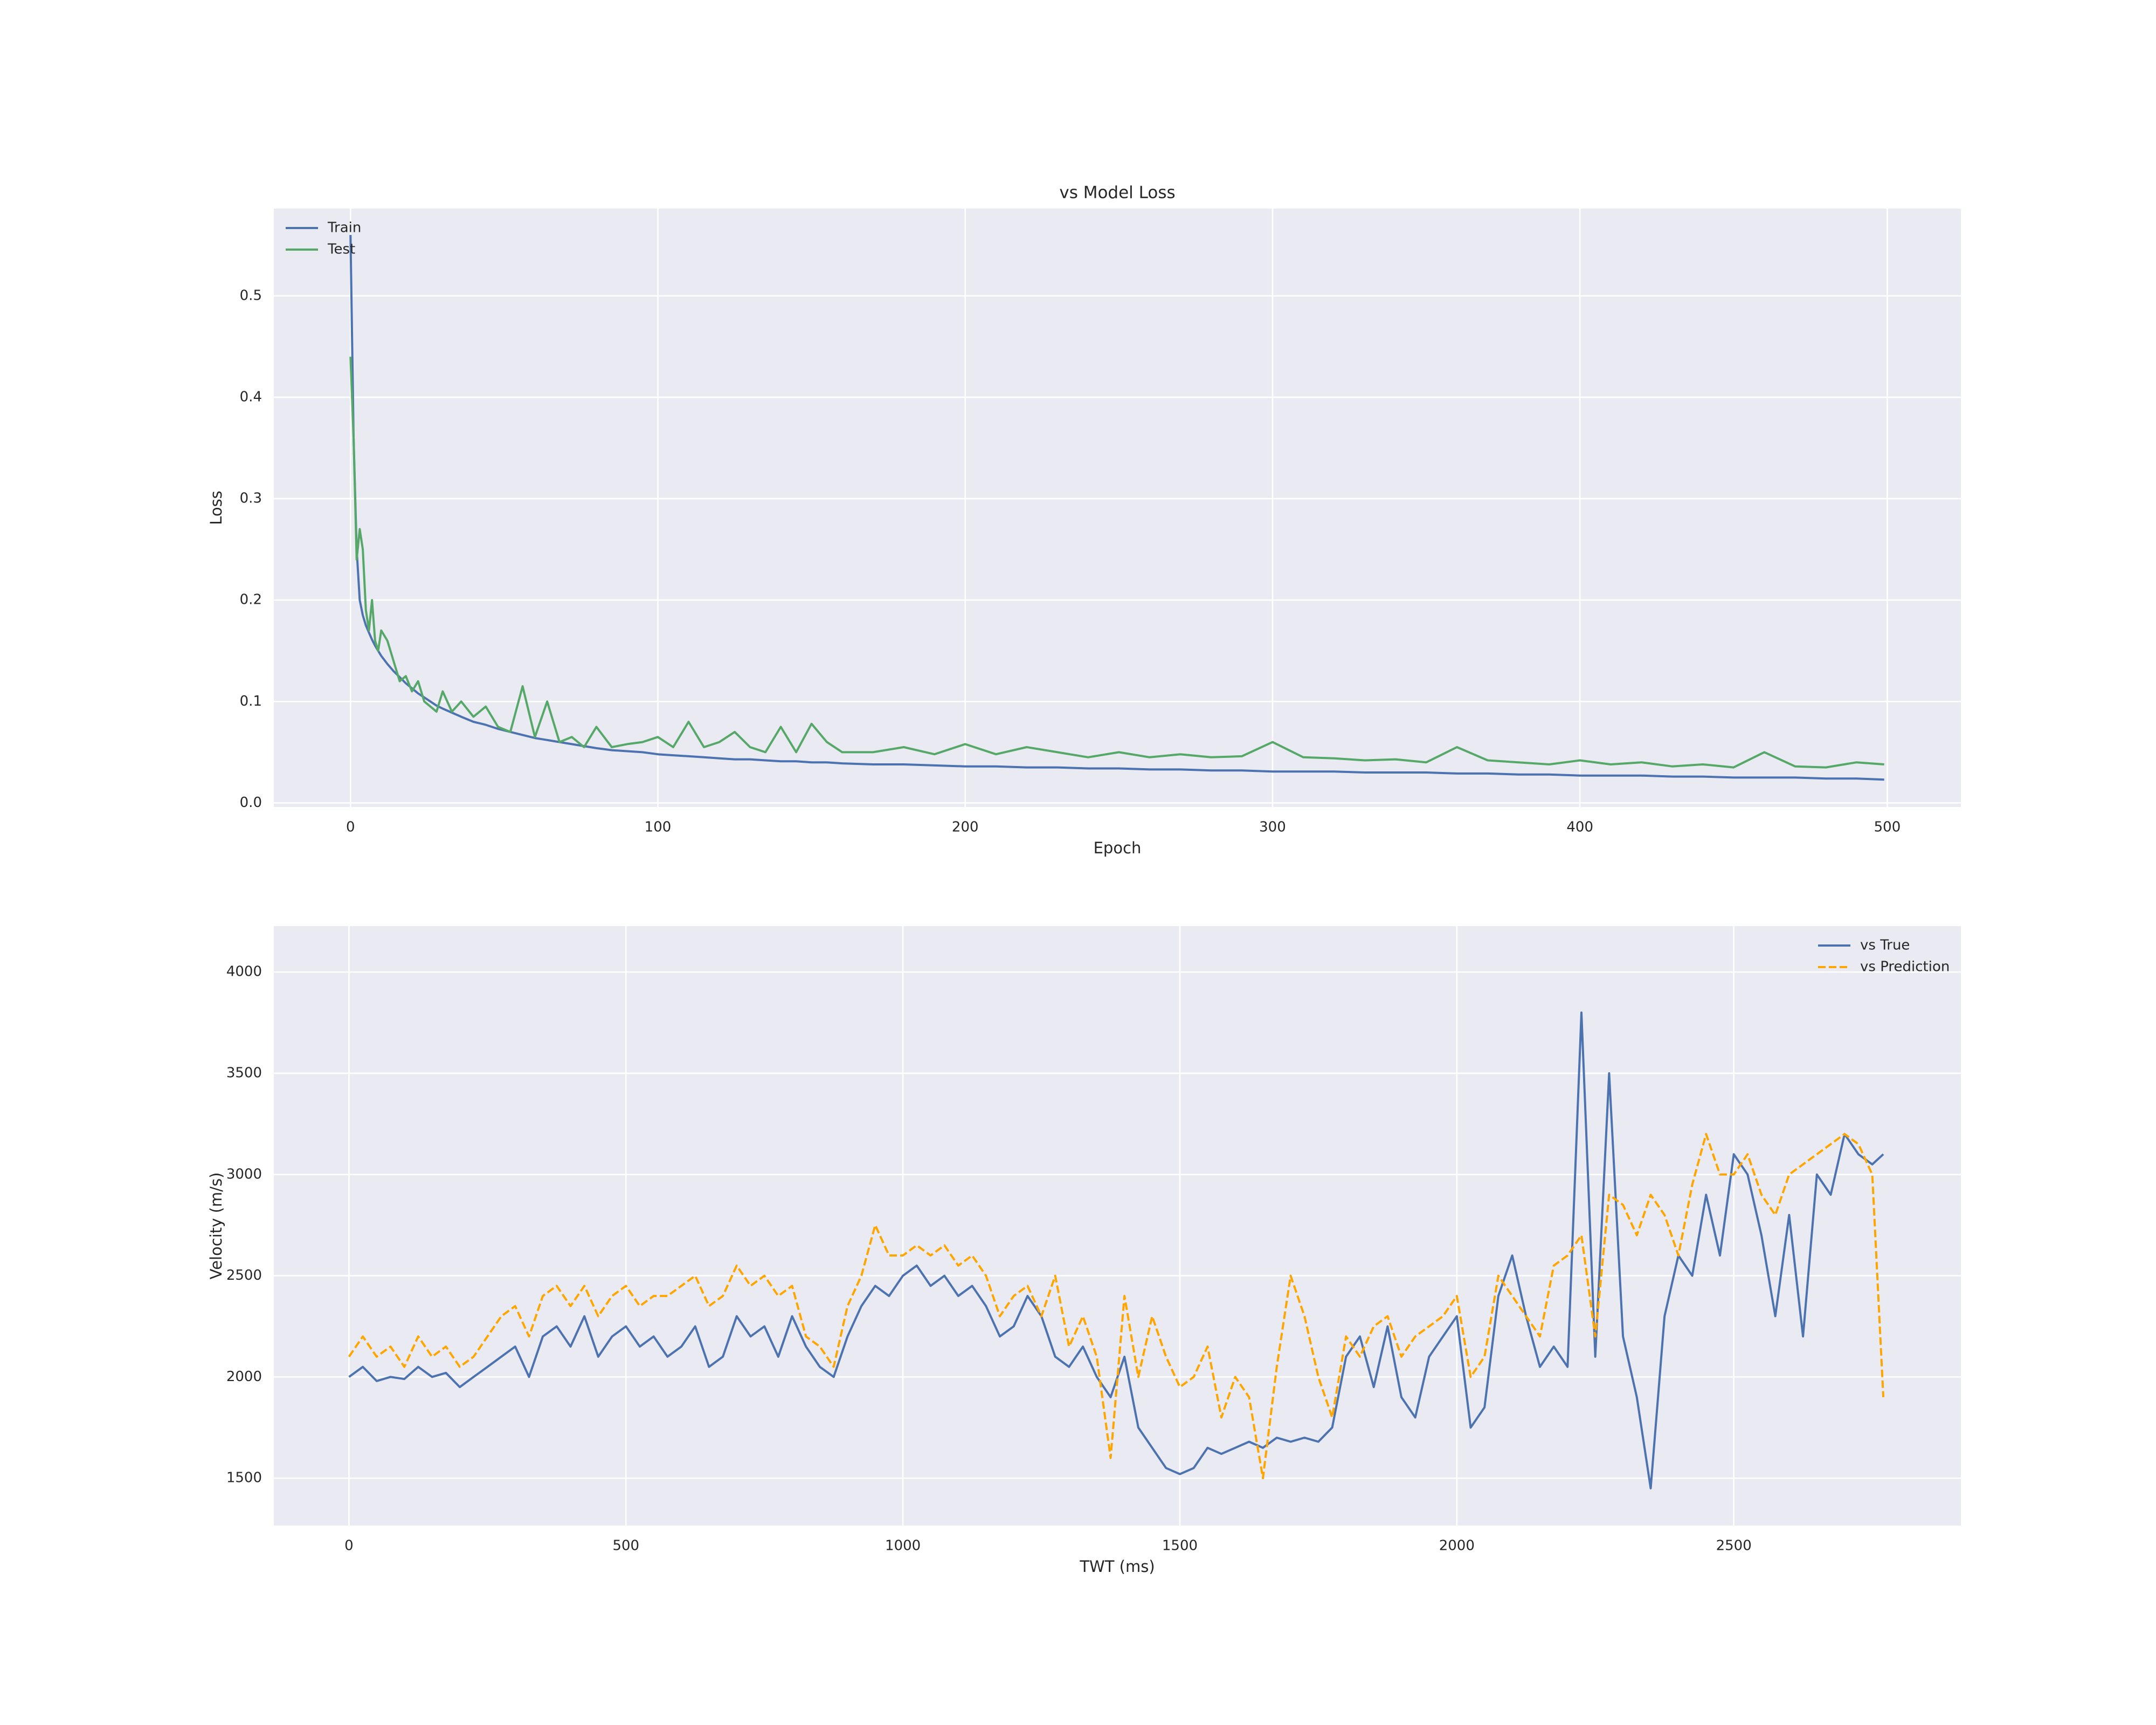 This screenshot has width=2156, height=1725. Describe the element at coordinates (216, 508) in the screenshot. I see `y-axis-label: Loss` at that location.